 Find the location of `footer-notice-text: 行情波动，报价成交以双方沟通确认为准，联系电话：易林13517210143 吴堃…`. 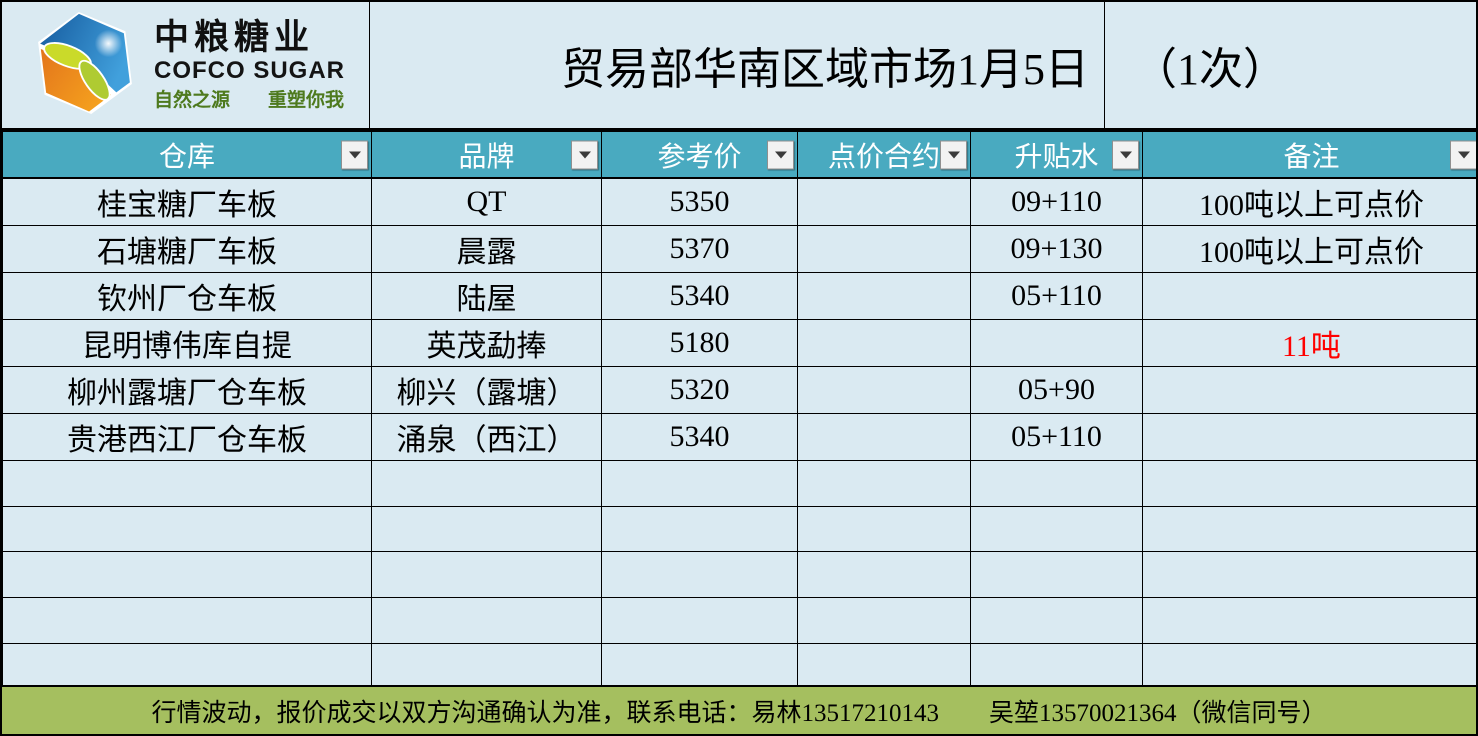

footer-notice-text: 行情波动，报价成交以双方沟通确认为准，联系电话：易林13517210143 吴堃… is located at coordinates (739, 713).